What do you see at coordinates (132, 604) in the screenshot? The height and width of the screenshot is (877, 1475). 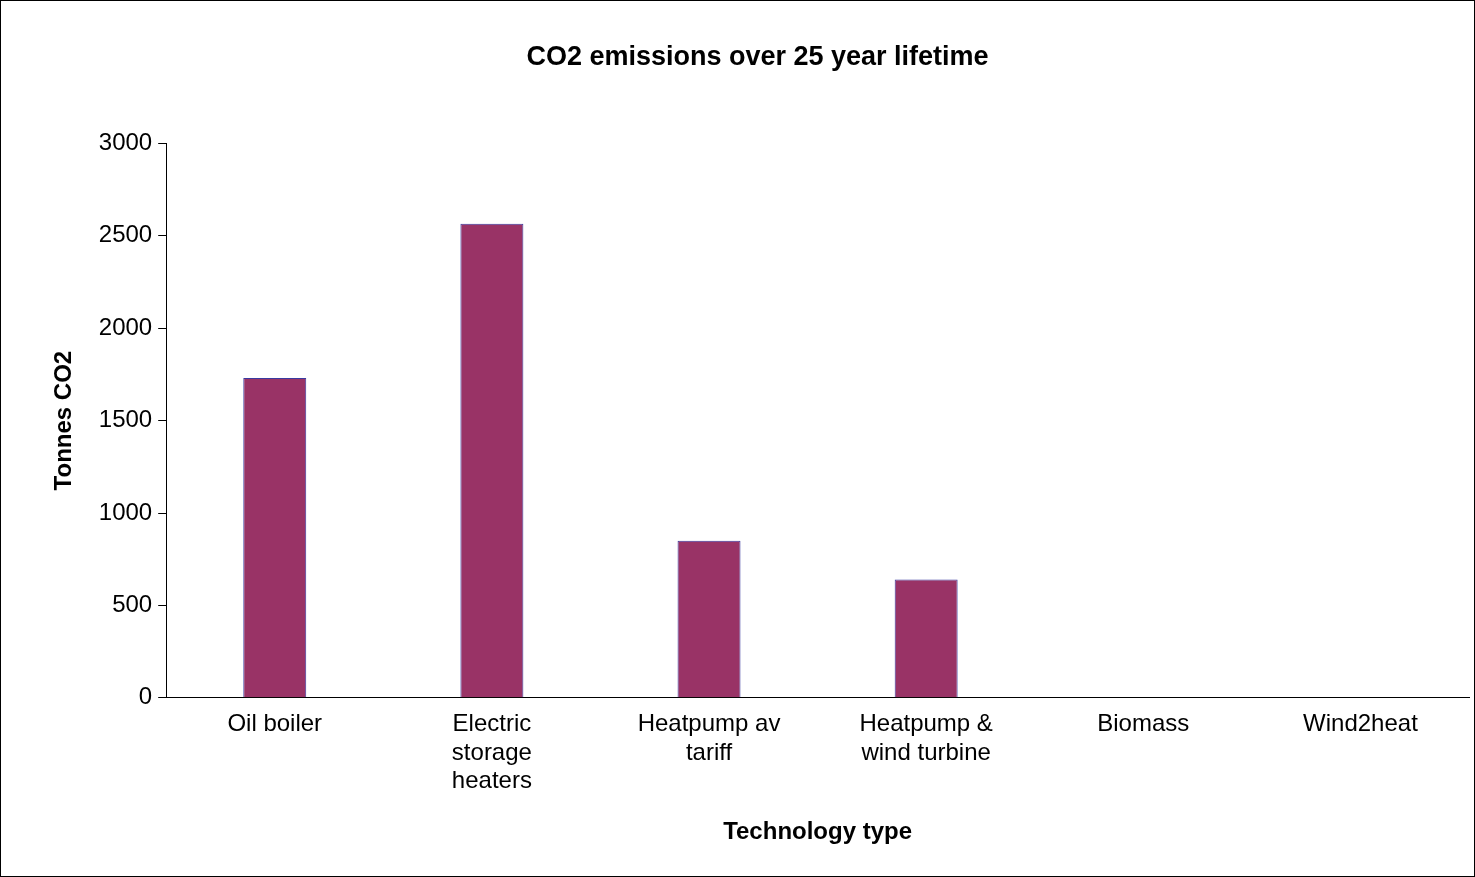 I see `y-tick-label: 500` at bounding box center [132, 604].